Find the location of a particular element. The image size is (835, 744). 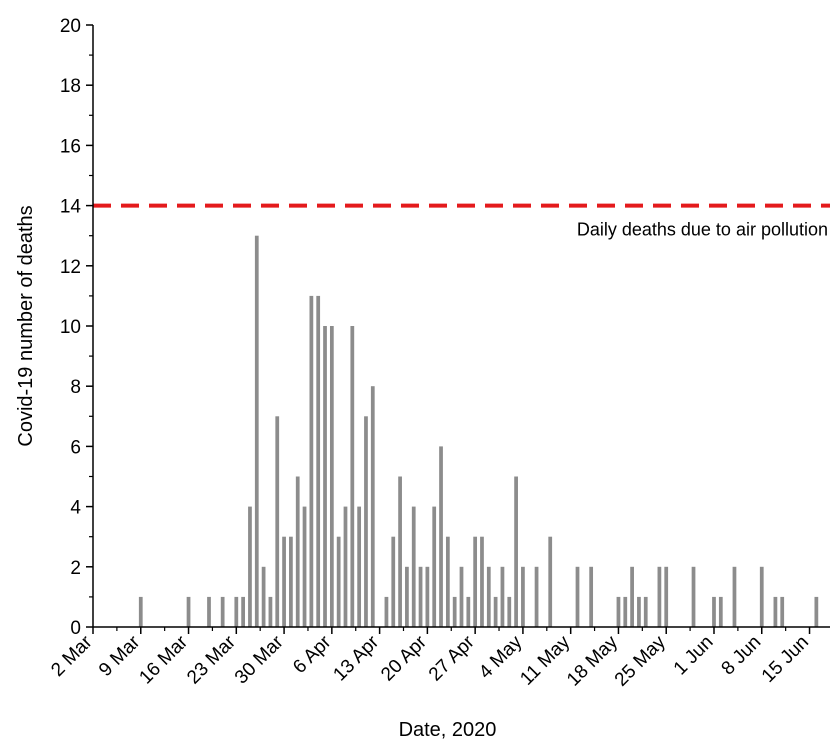

x-tick-label: 25 May is located at coordinates (640, 660).